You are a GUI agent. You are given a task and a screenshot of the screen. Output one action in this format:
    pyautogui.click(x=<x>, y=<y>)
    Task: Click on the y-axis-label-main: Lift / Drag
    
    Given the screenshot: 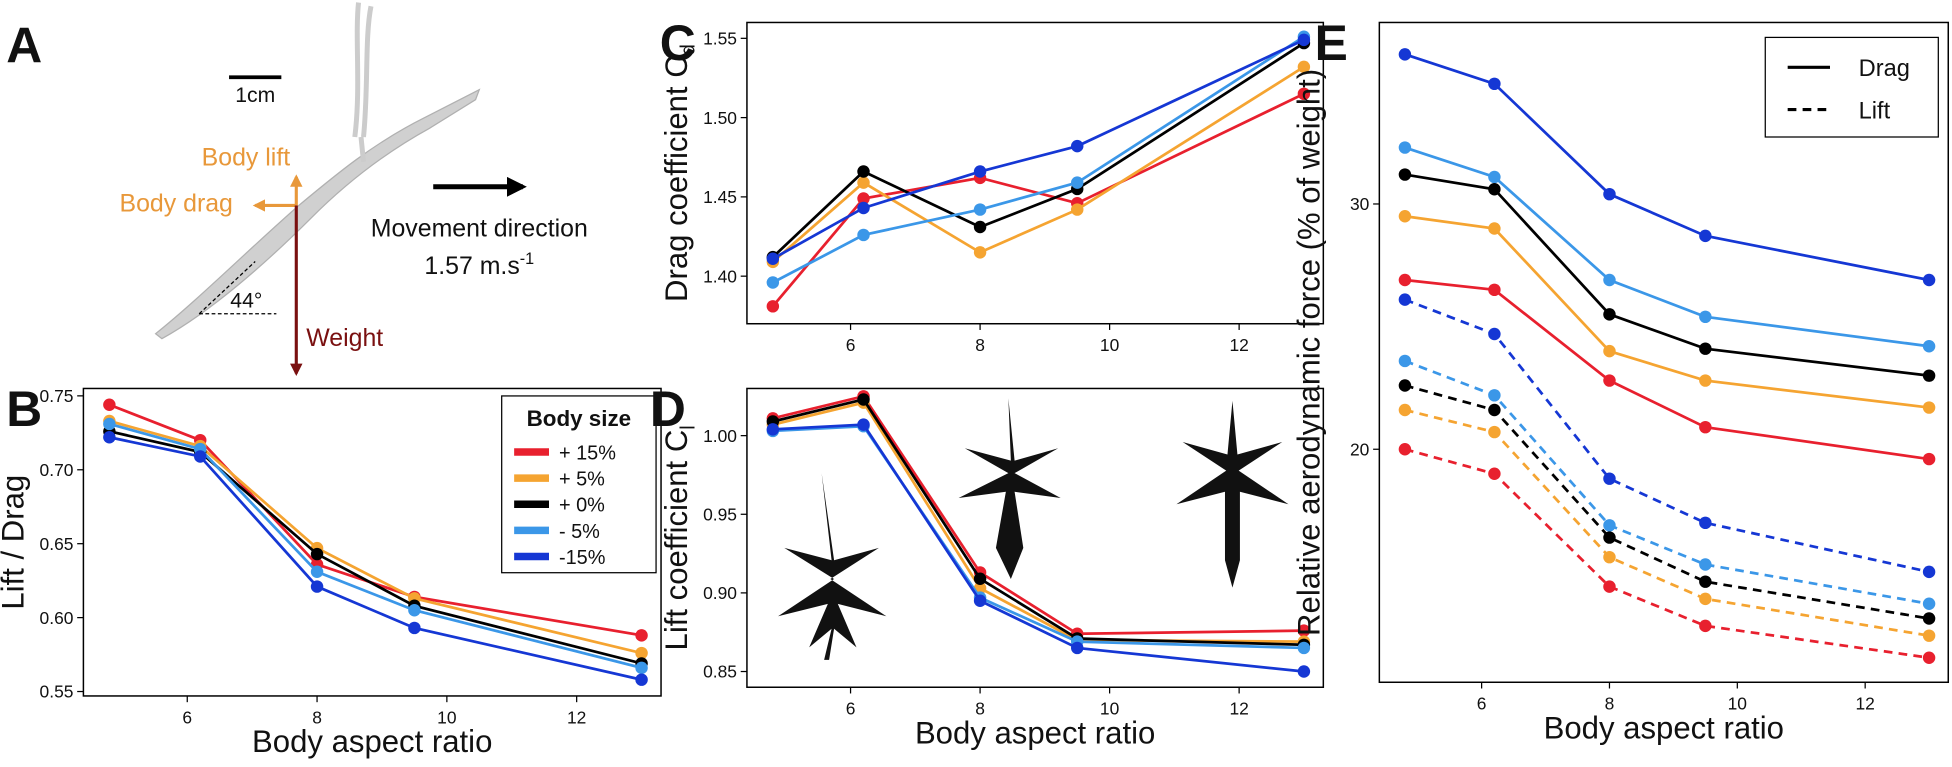 What is the action you would take?
    pyautogui.click(x=15, y=542)
    